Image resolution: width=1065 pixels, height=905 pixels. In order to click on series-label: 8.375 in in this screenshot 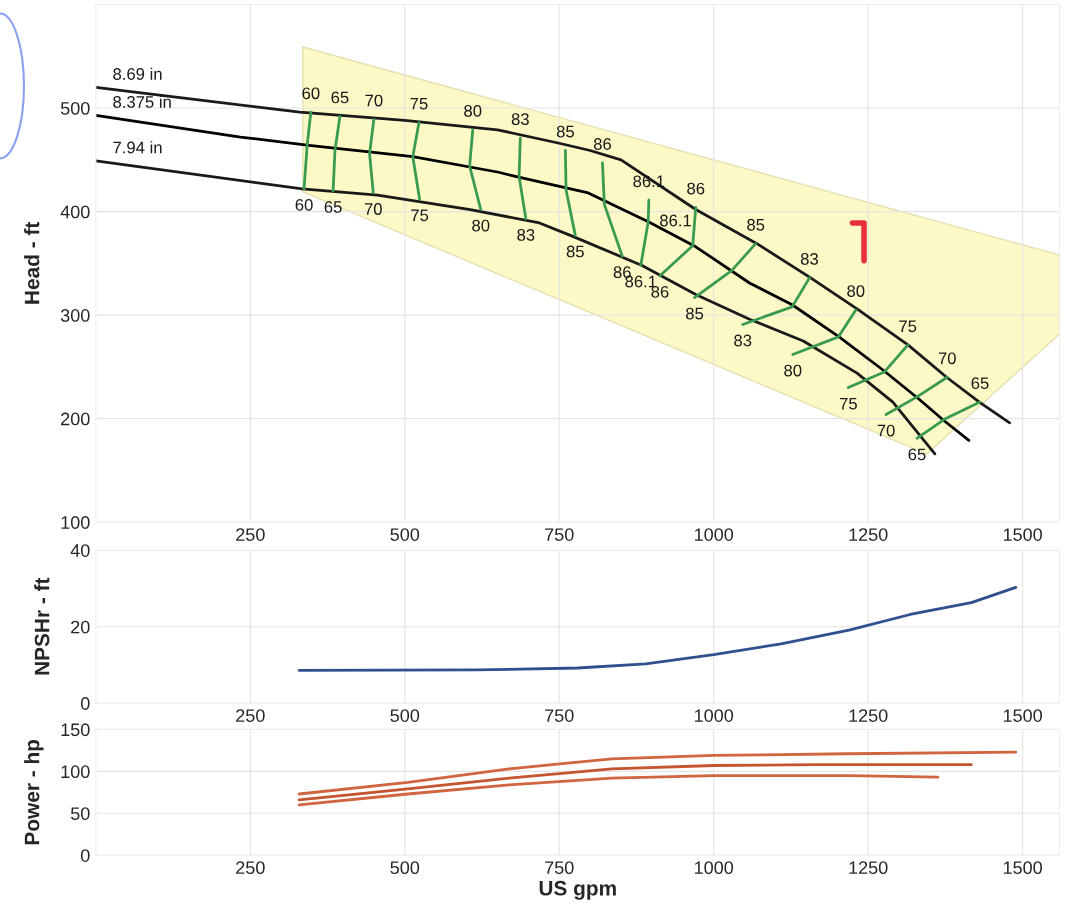, I will do `click(142, 101)`.